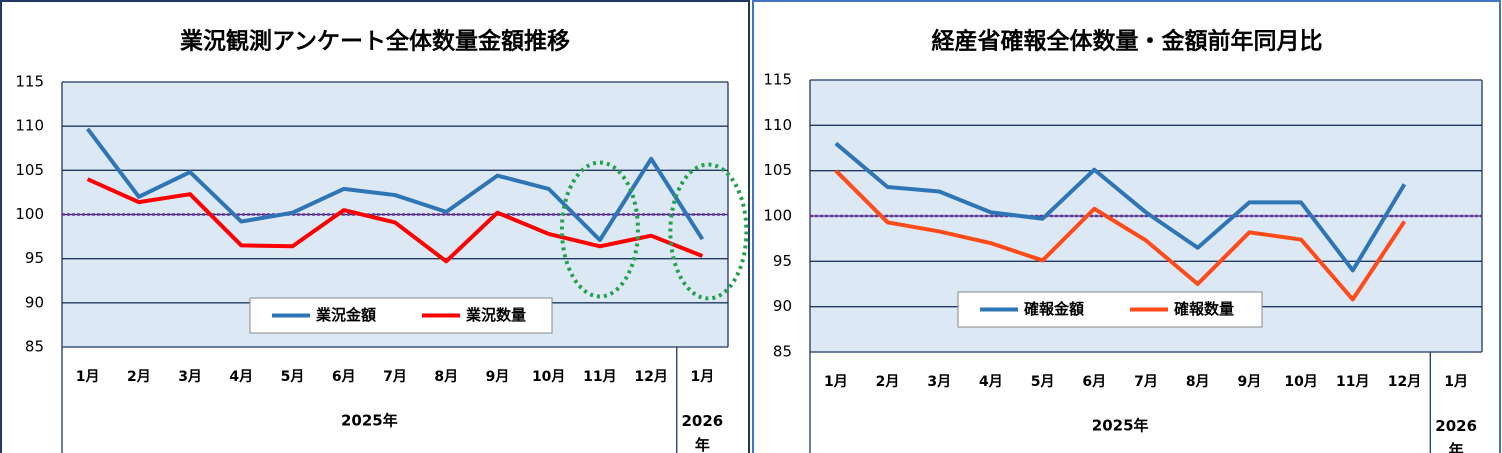  I want to click on chart-title: 経産省確報全体数量・金額前年同月比, so click(1127, 41).